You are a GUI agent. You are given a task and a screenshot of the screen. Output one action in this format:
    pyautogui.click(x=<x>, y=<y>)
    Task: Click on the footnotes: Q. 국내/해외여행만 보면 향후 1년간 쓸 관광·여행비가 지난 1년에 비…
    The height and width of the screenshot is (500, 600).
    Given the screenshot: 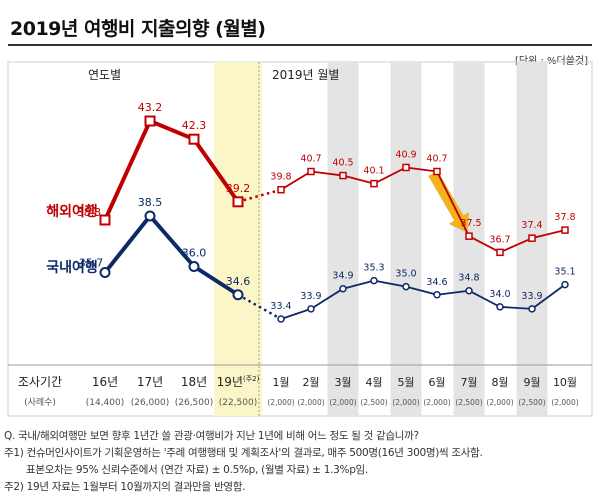 What is the action you would take?
    pyautogui.click(x=300, y=462)
    